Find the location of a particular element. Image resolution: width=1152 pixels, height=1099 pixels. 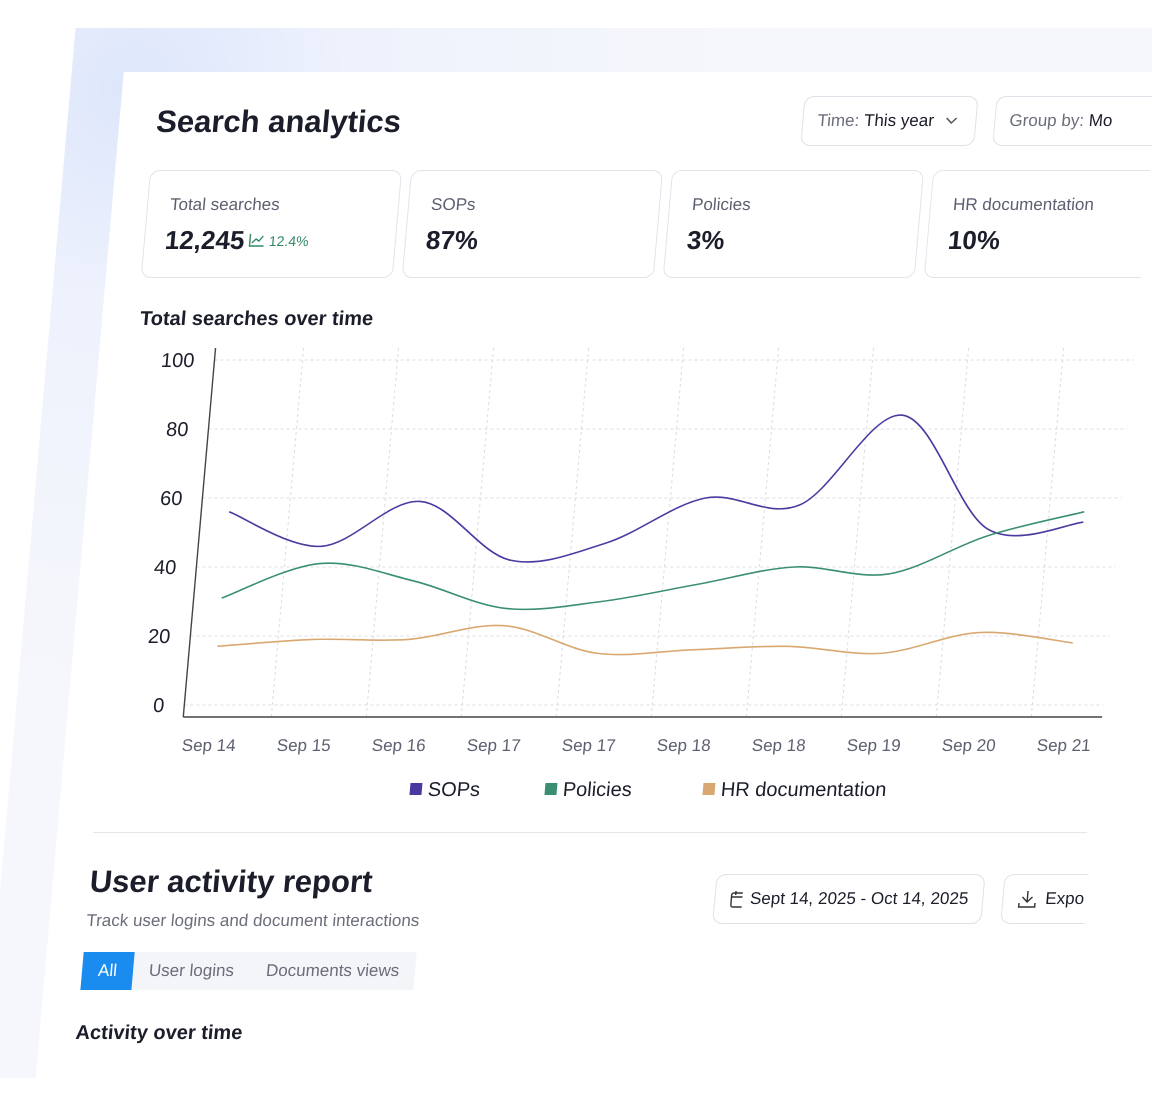

x-tick-label: Sep 15 is located at coordinates (303, 745).